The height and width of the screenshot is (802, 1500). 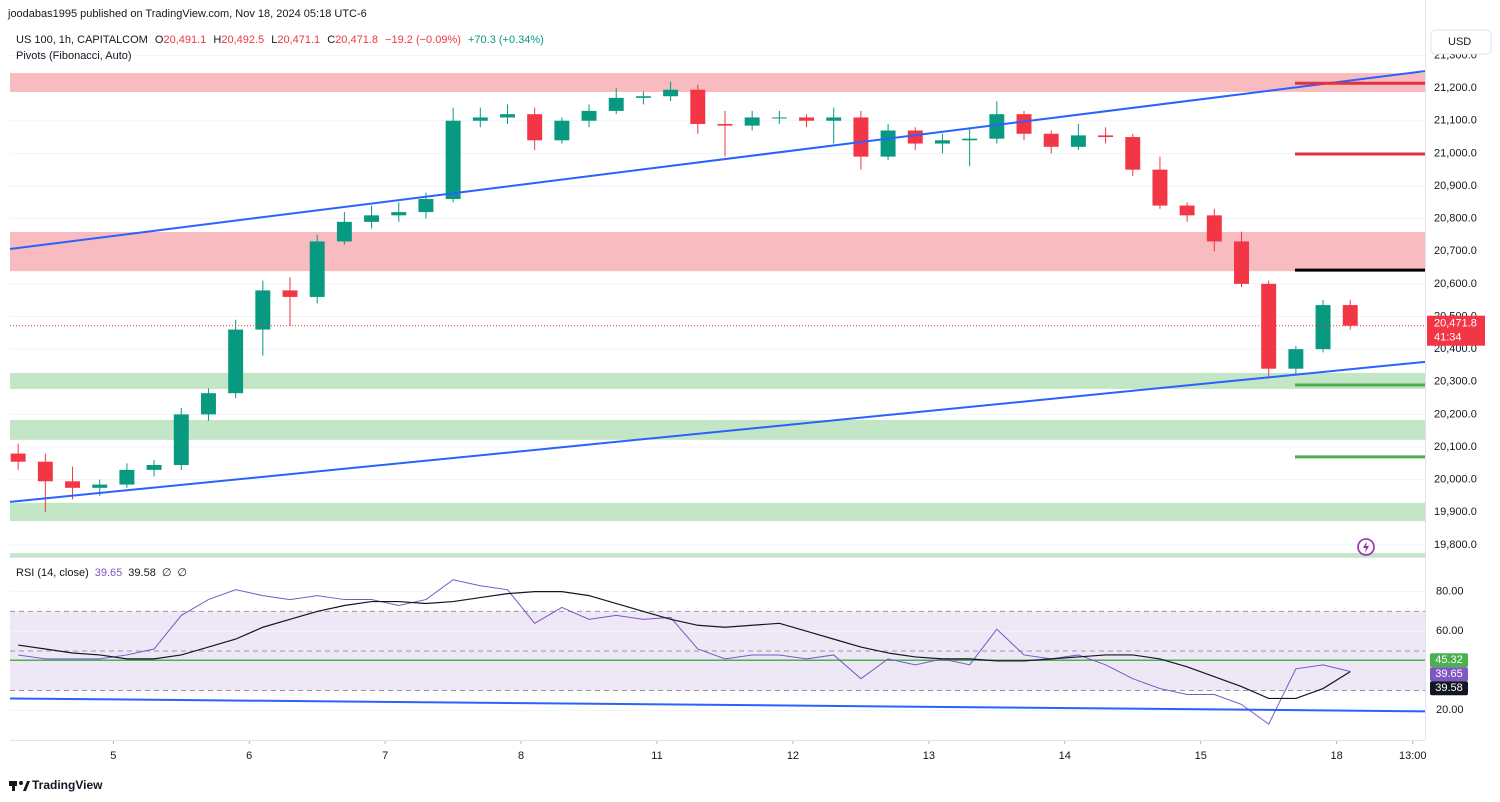 I want to click on last-price-badge, so click(x=1456, y=330).